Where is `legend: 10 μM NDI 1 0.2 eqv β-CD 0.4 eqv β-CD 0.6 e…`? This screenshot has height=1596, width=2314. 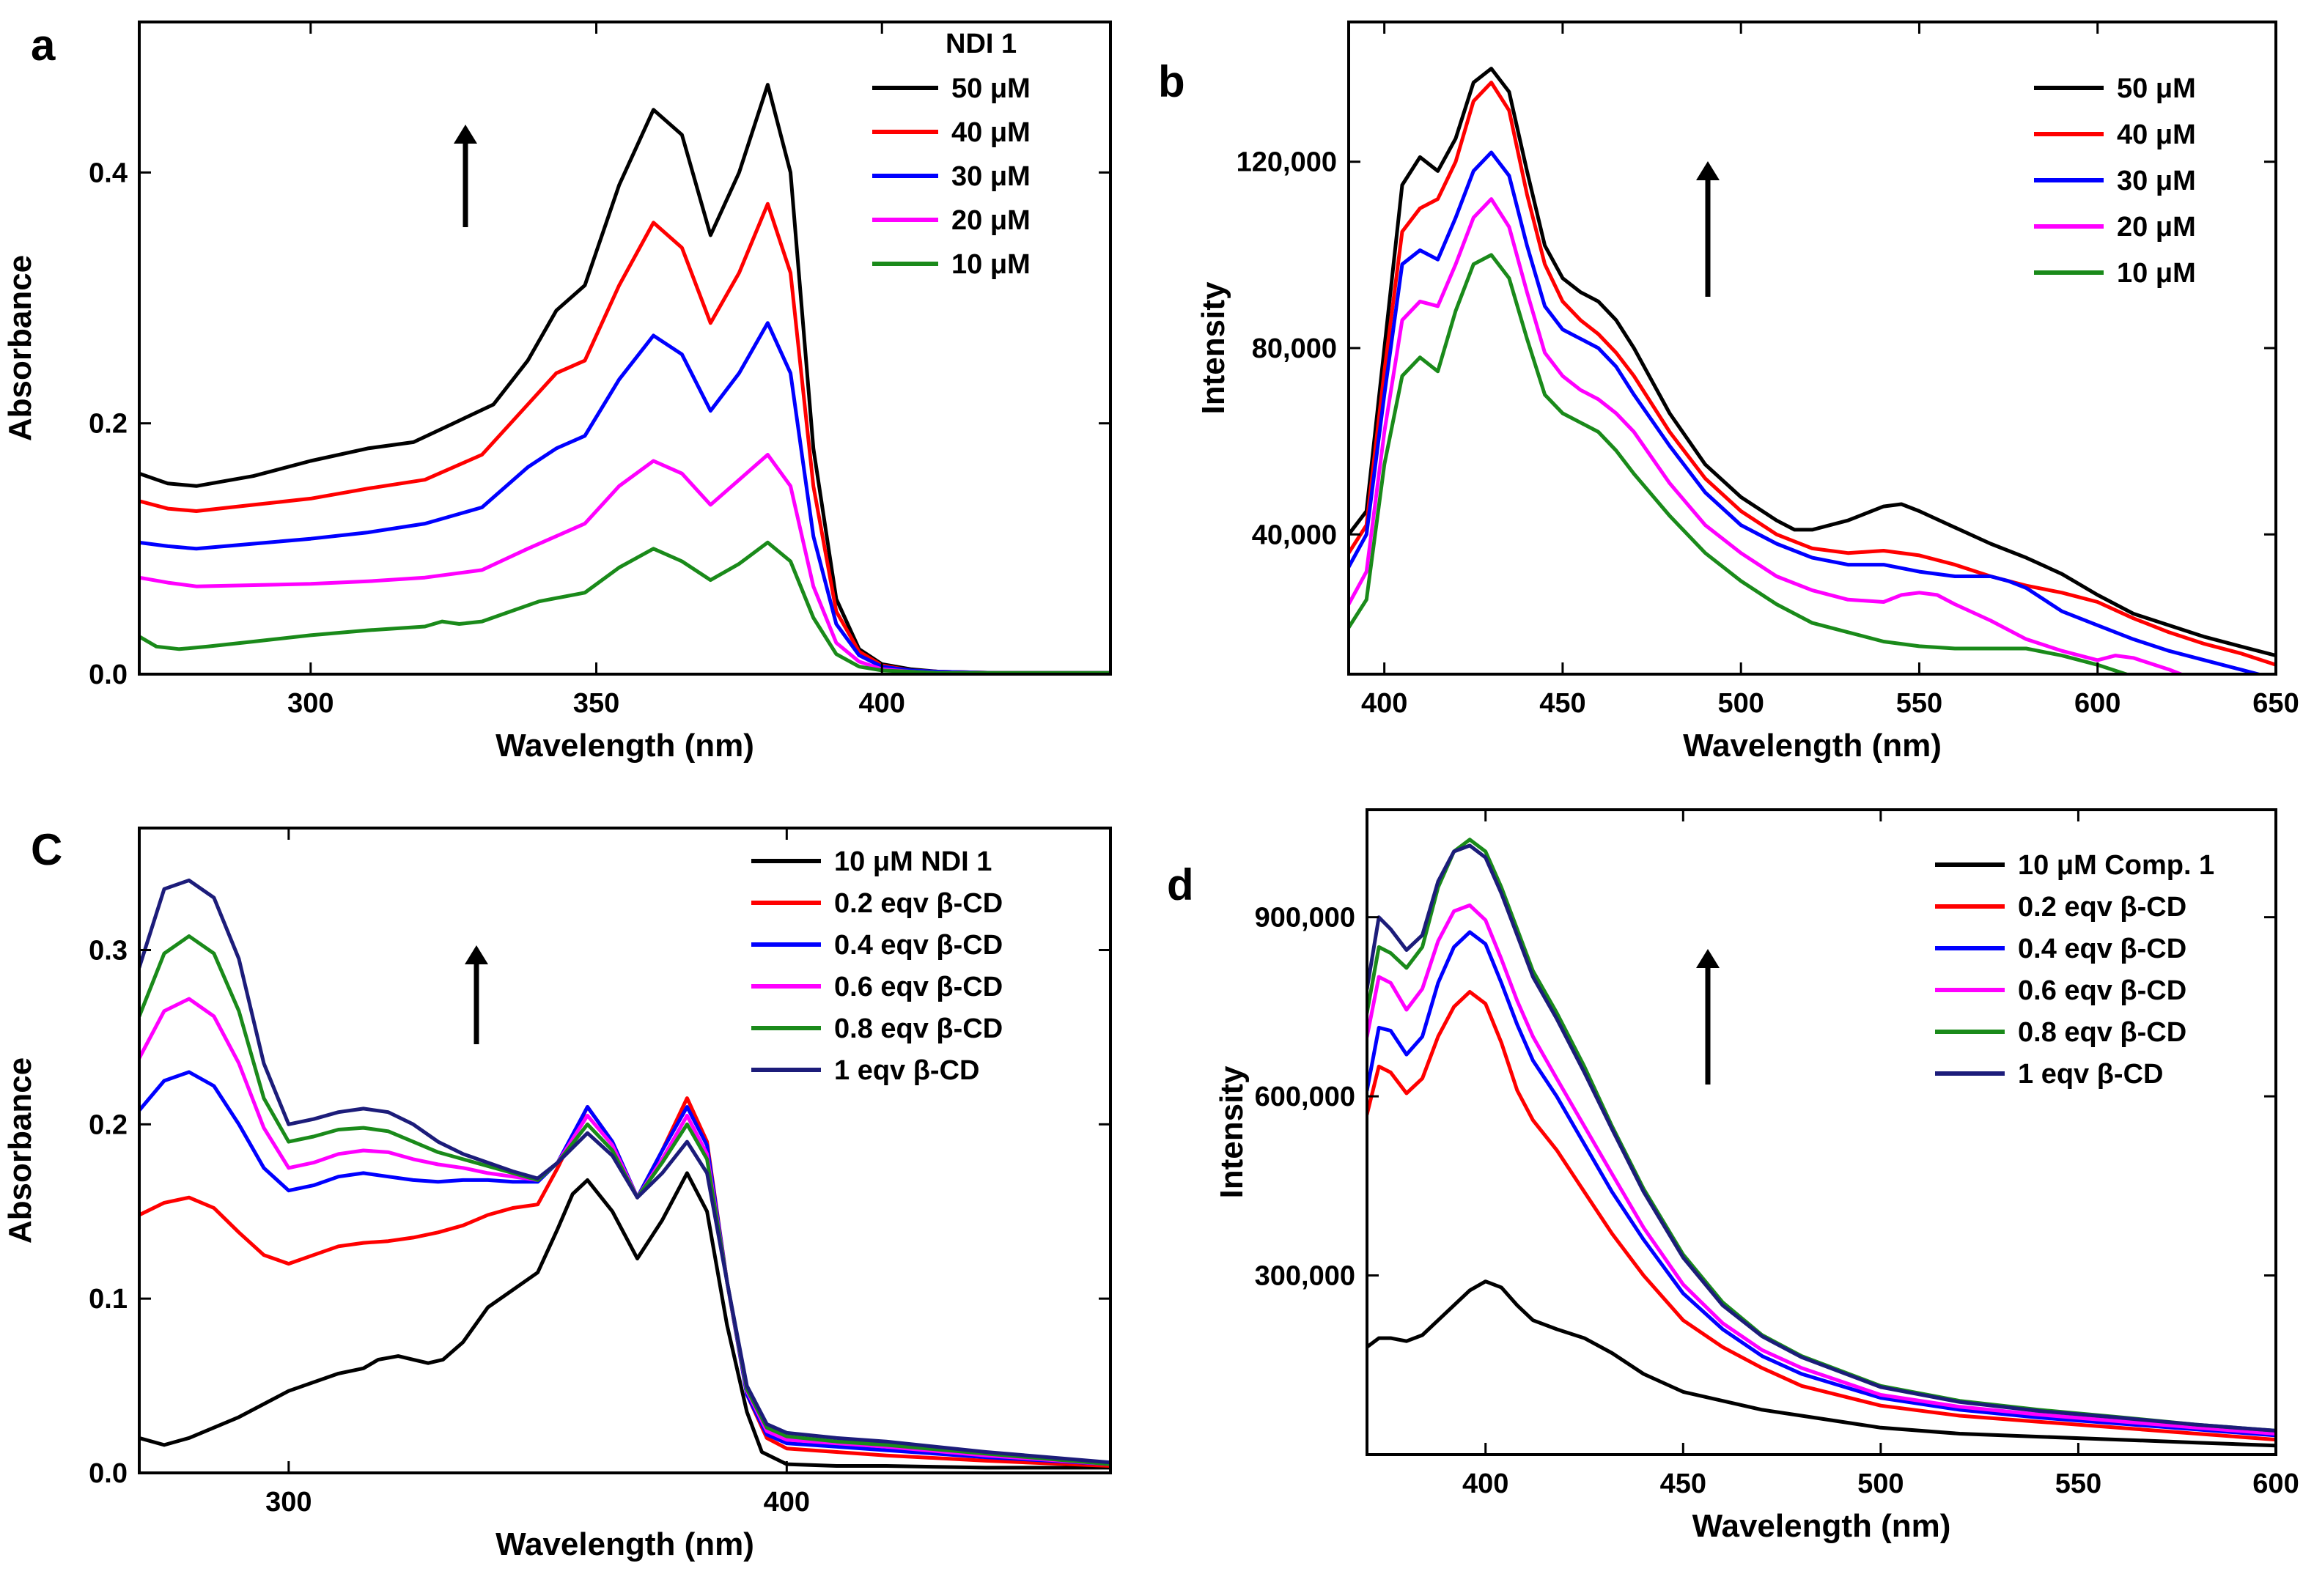 legend: 10 μM NDI 1 0.2 eqv β-CD 0.4 eqv β-CD 0.6 e… is located at coordinates (877, 966).